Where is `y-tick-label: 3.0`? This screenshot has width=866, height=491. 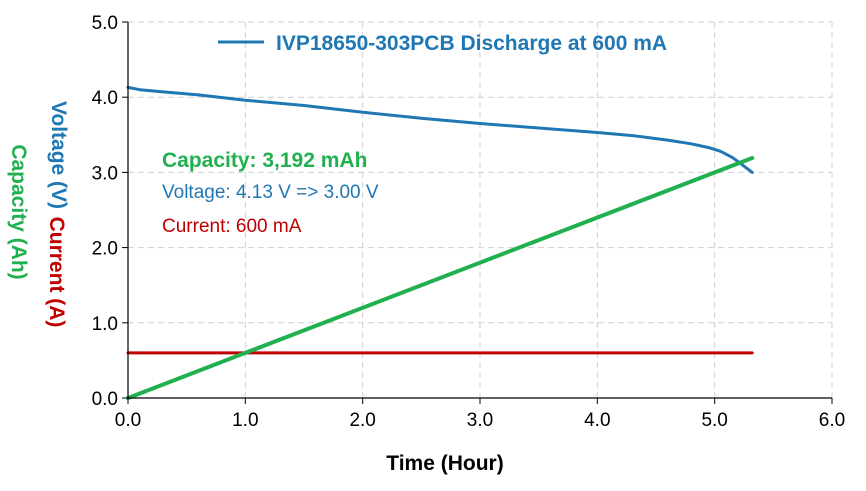 y-tick-label: 3.0 is located at coordinates (105, 173).